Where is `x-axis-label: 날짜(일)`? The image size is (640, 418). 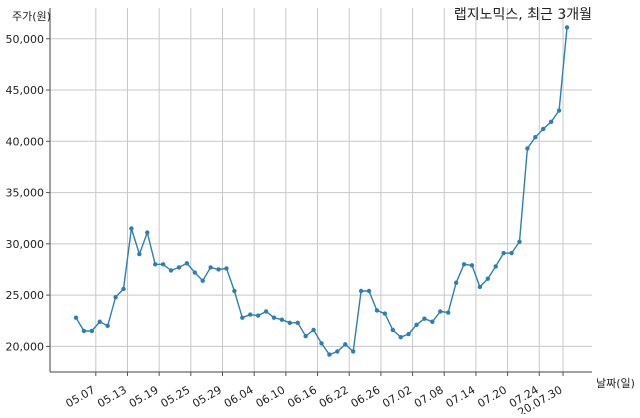
x-axis-label: 날짜(일) is located at coordinates (615, 383).